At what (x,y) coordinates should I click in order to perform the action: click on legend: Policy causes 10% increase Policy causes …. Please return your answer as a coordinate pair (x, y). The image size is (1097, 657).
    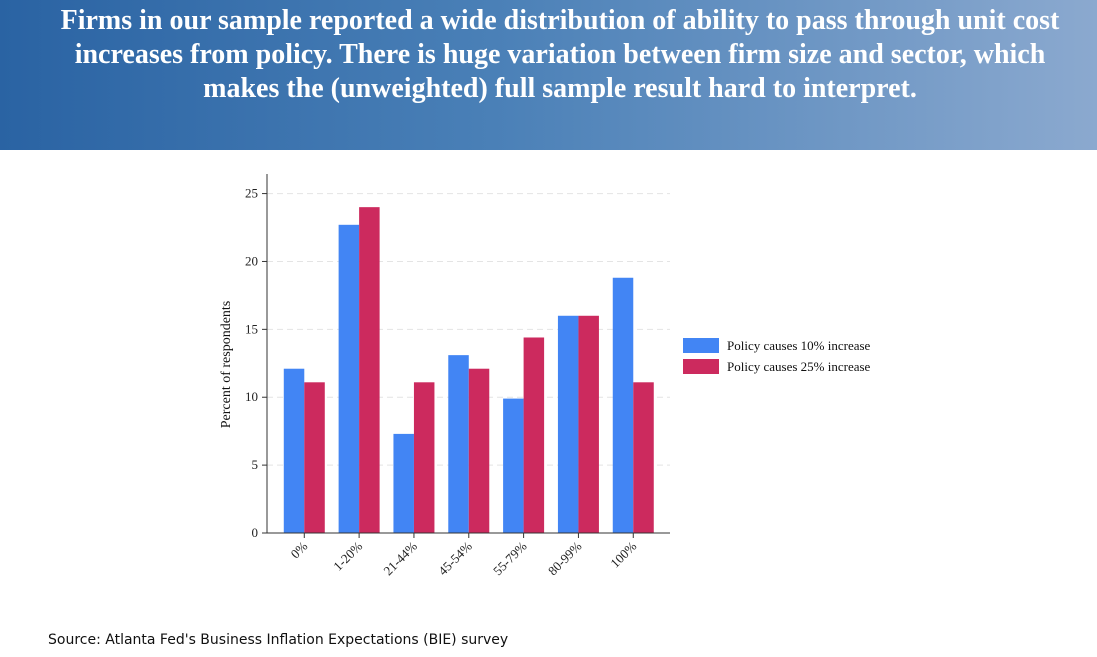
    Looking at the image, I should click on (777, 356).